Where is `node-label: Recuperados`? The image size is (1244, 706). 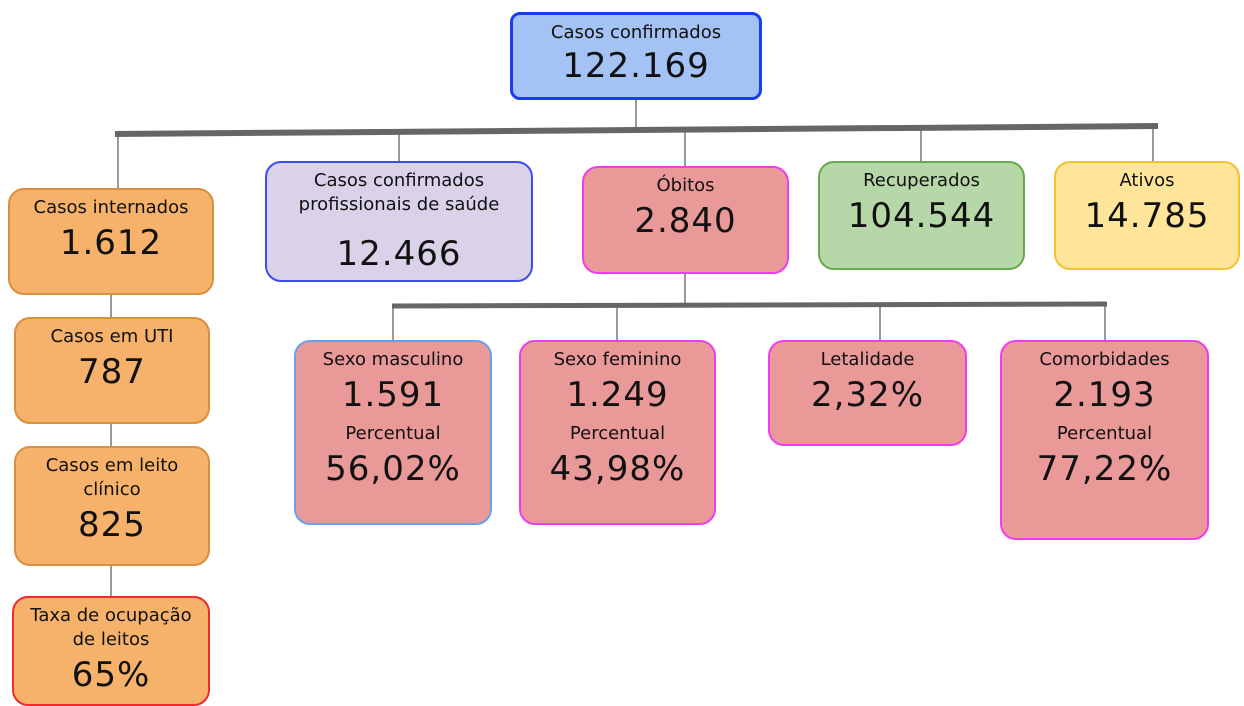 node-label: Recuperados is located at coordinates (921, 180).